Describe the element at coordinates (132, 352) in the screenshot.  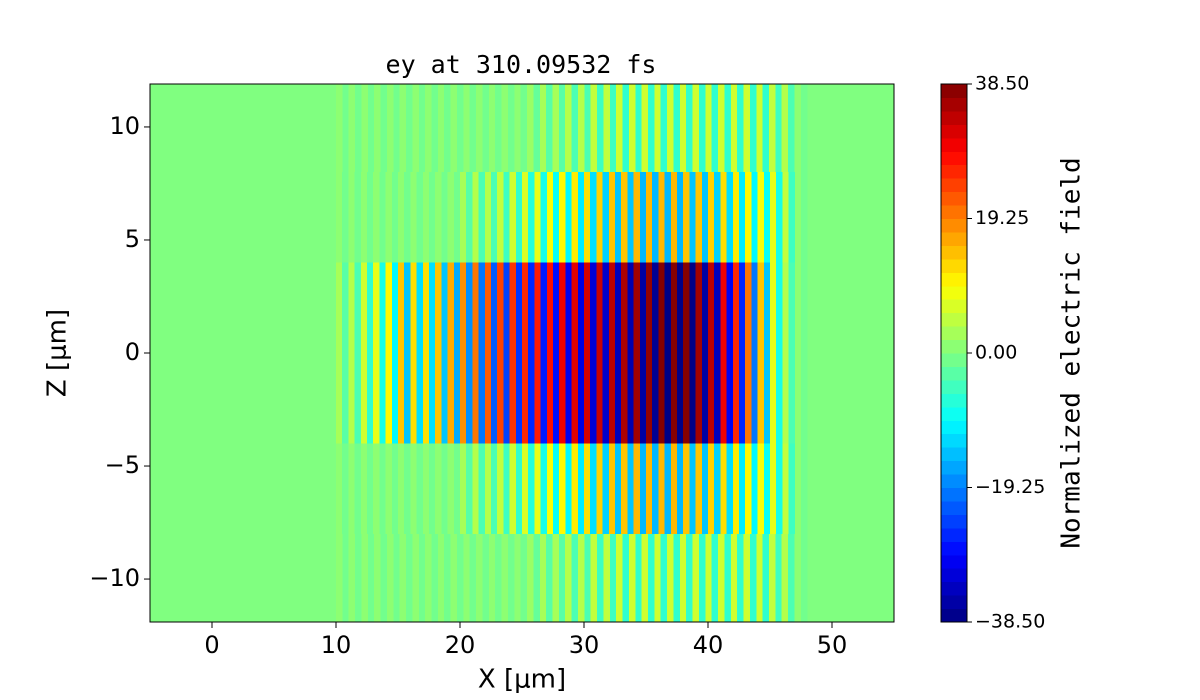
I see `y-tick-label: 0` at that location.